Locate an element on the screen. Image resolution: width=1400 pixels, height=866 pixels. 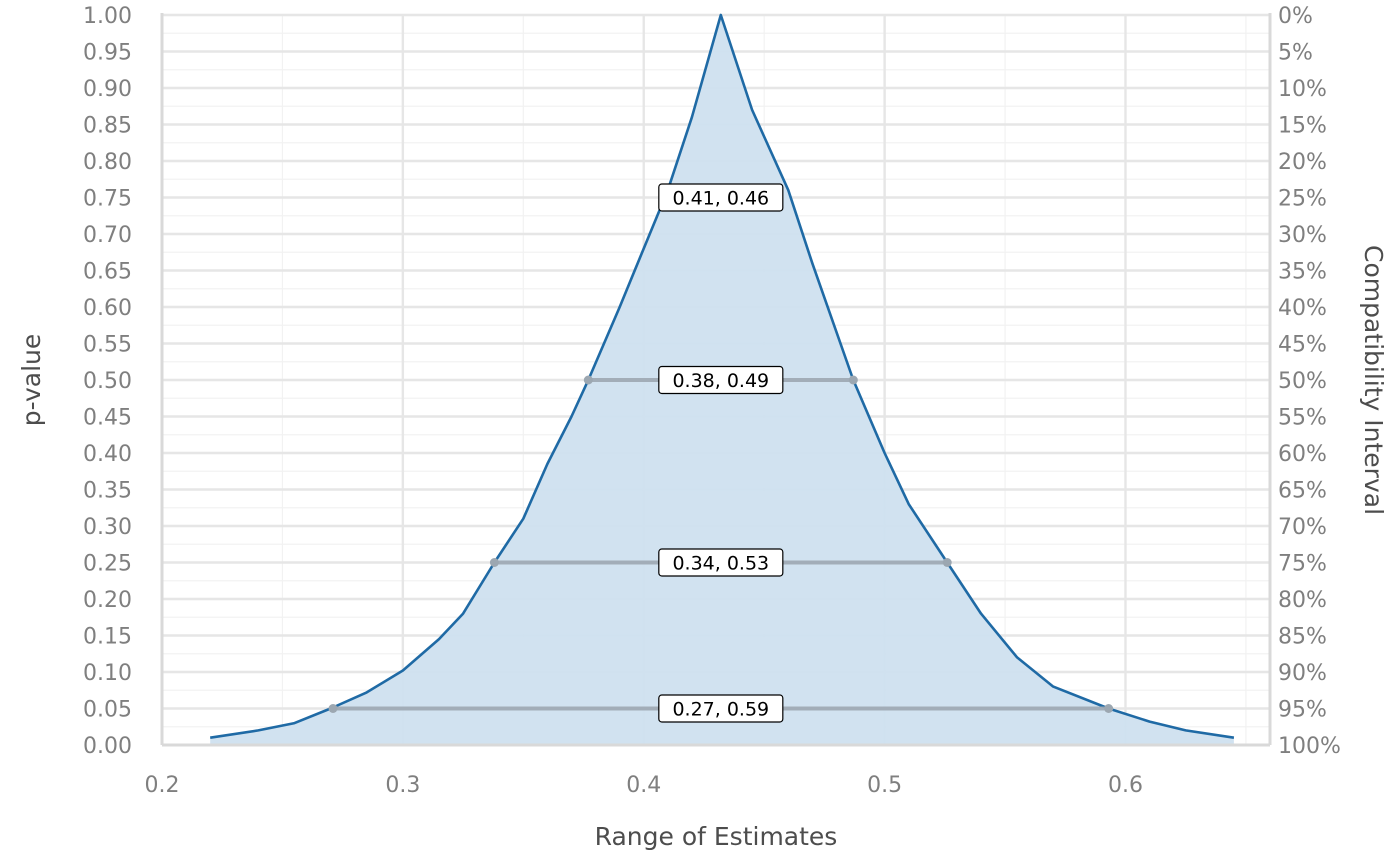
x-axis-title: Range of Estimates is located at coordinates (716, 836).